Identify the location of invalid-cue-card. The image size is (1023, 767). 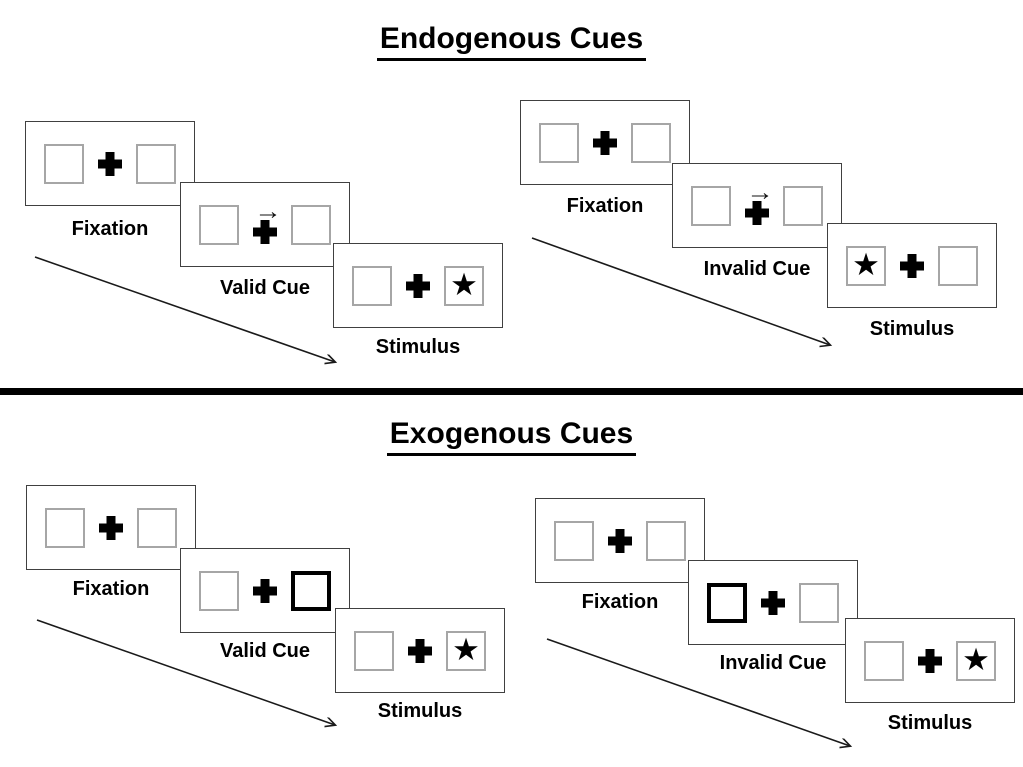
(773, 602).